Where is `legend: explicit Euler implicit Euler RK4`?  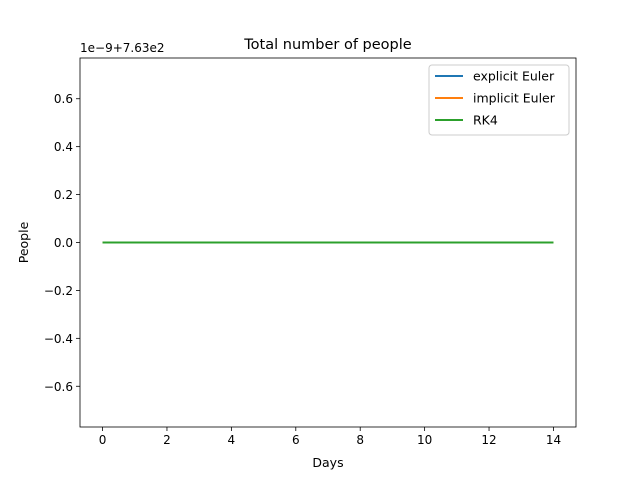
legend: explicit Euler implicit Euler RK4 is located at coordinates (499, 100).